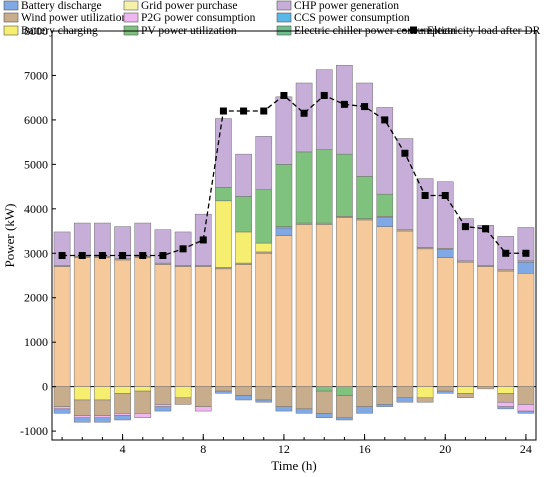 Image resolution: width=550 pixels, height=477 pixels. What do you see at coordinates (344, 185) in the screenshot?
I see `bar-pv-power-utilization-h15` at bounding box center [344, 185].